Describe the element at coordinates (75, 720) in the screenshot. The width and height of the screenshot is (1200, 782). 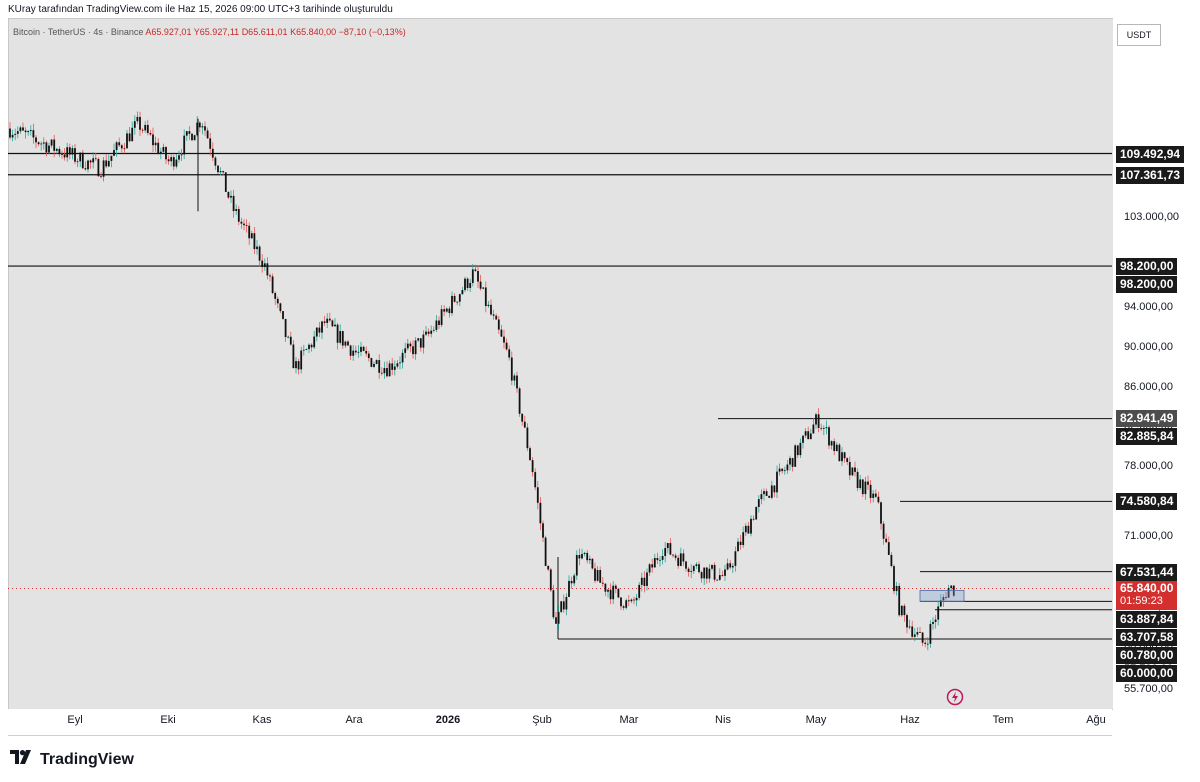
I see `time-tick-label: Eyl` at that location.